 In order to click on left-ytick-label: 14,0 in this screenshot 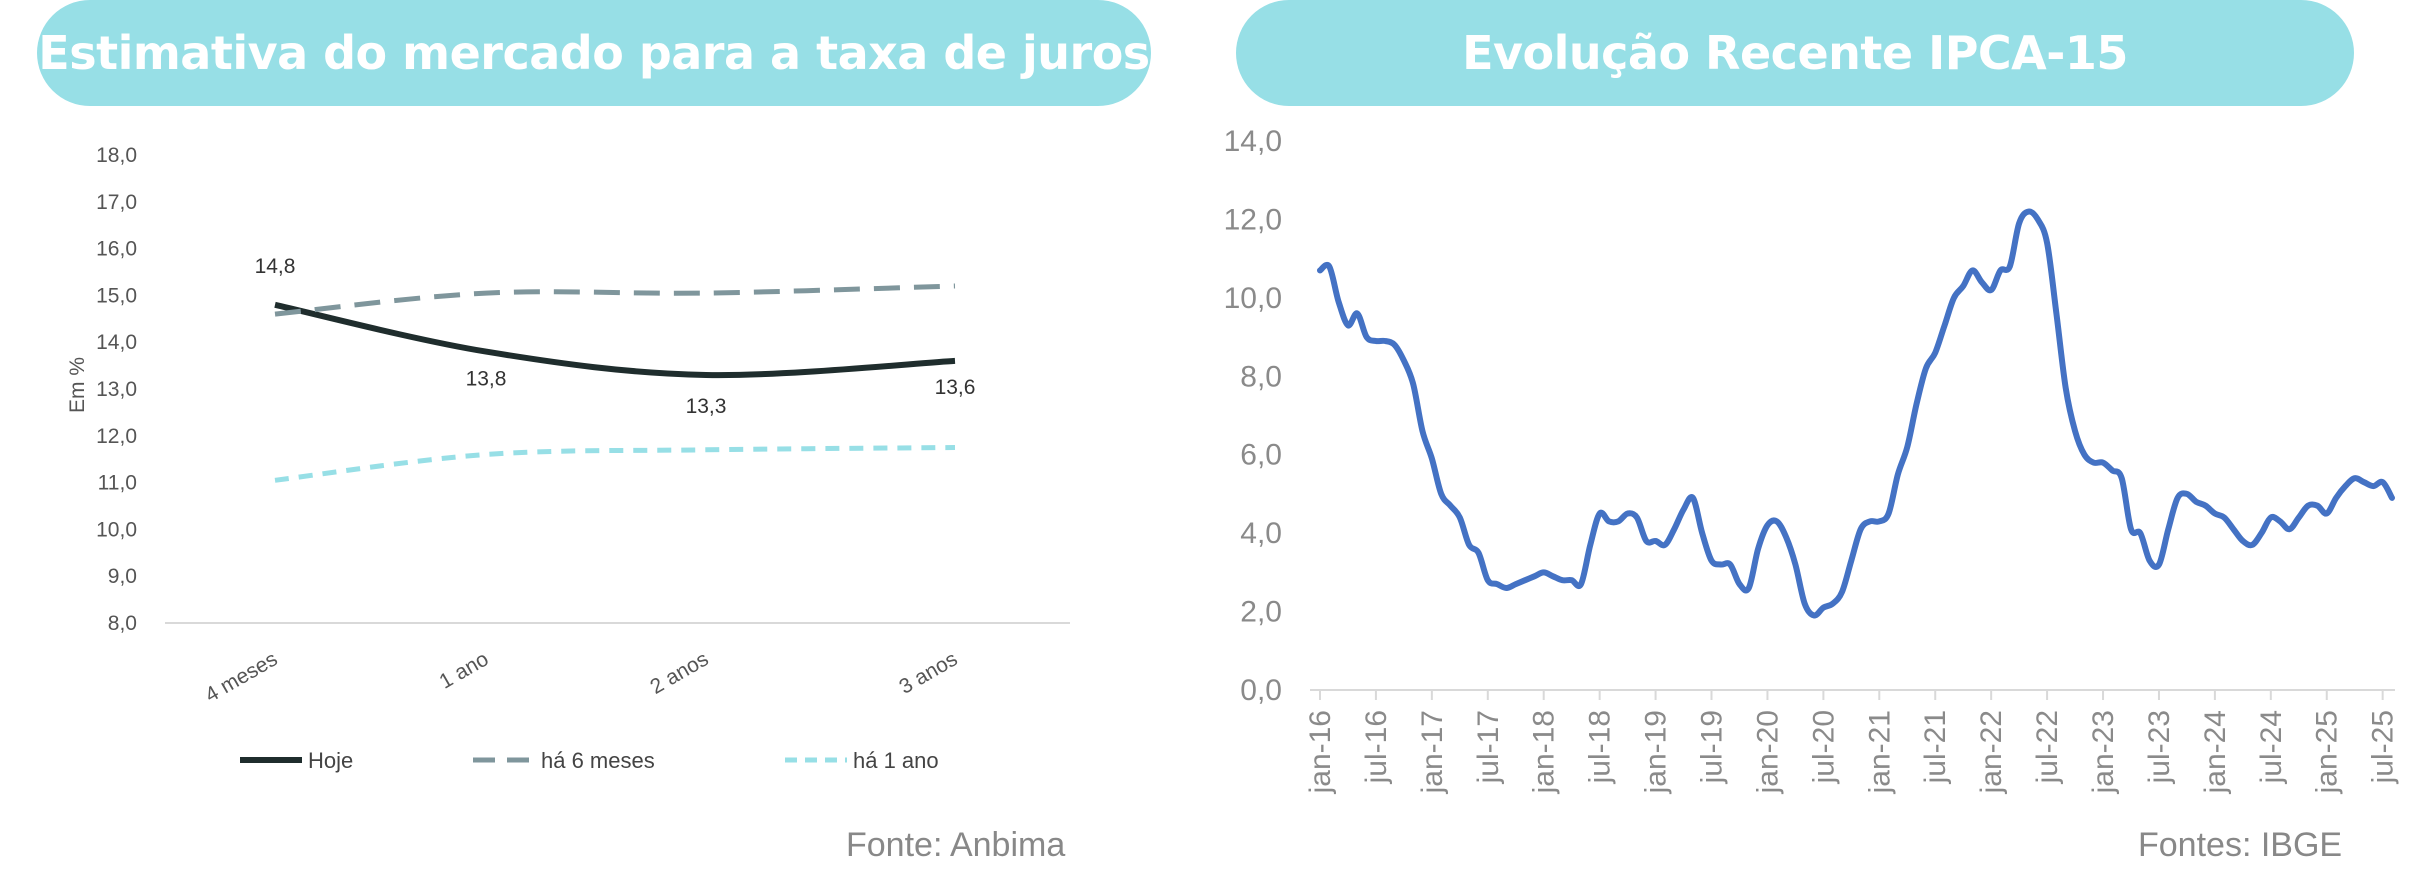, I will do `click(116, 342)`.